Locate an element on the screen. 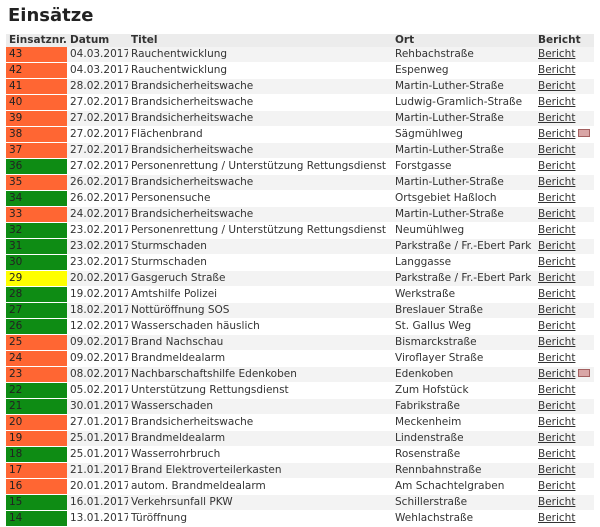 Image resolution: width=600 pixels, height=527 pixels. einsatznr-cell: 25 is located at coordinates (36, 342).